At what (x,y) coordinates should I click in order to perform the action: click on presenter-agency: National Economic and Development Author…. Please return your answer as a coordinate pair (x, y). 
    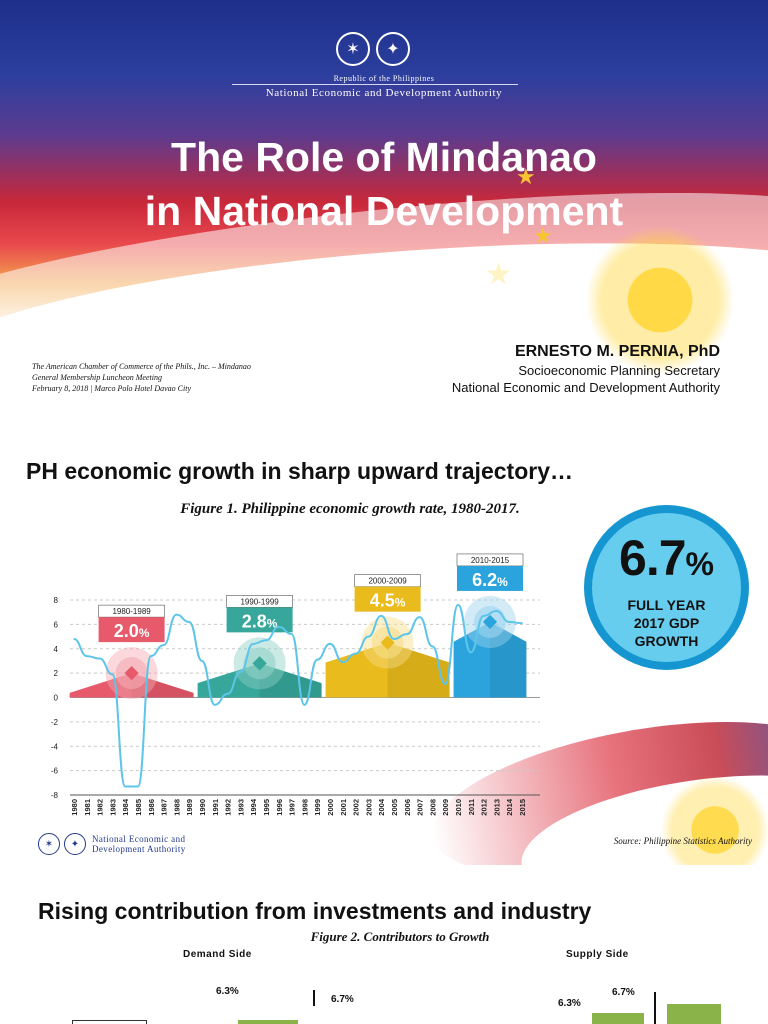
    Looking at the image, I should click on (585, 387).